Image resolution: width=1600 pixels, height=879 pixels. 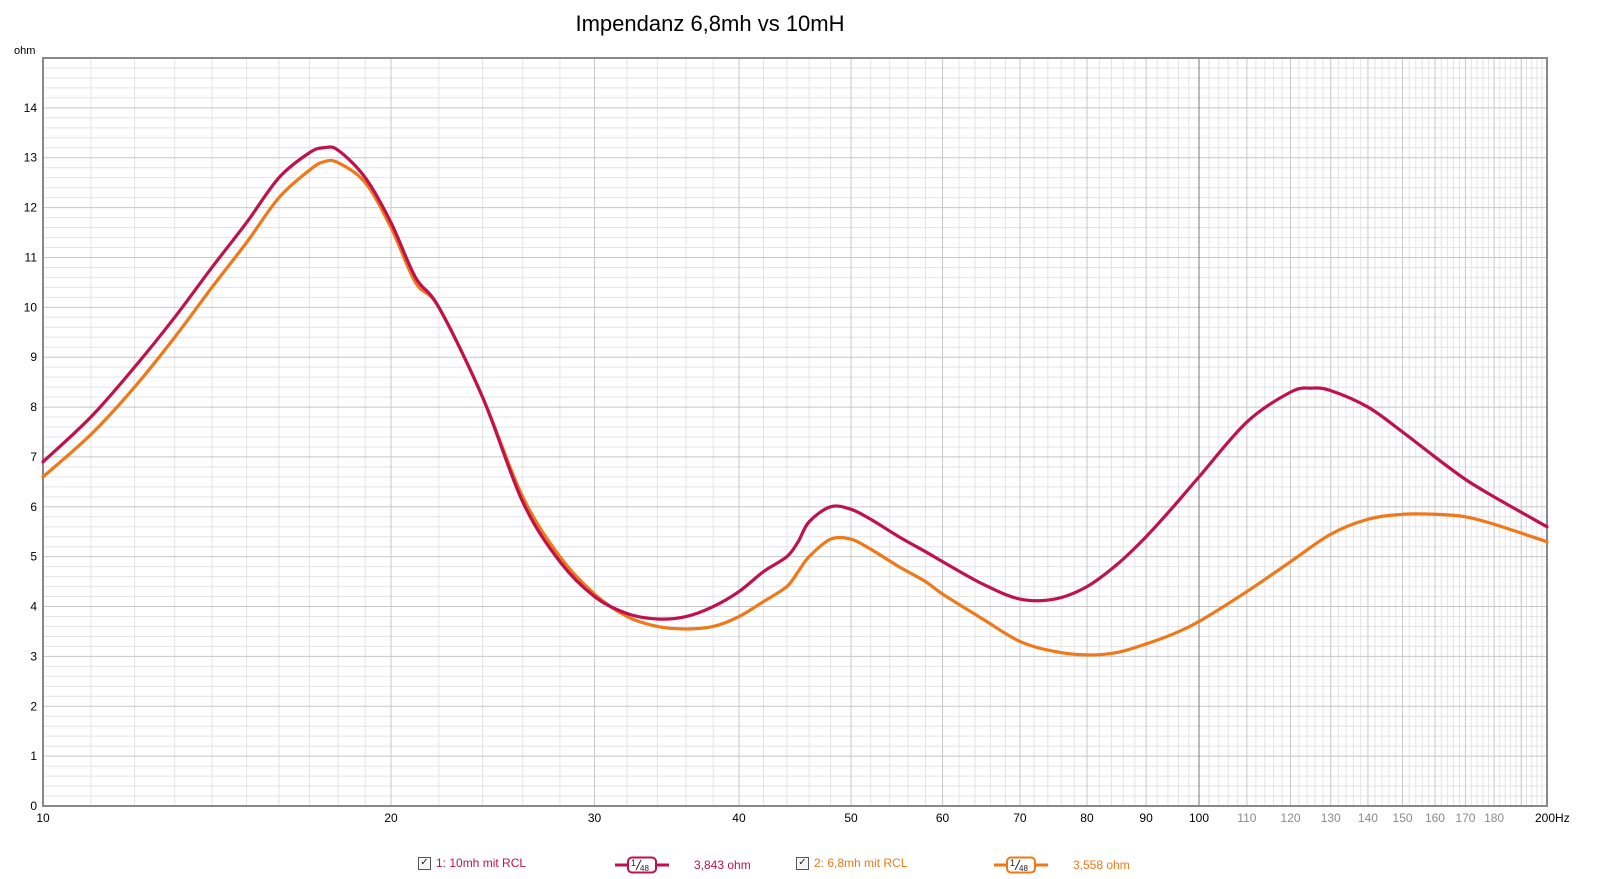 What do you see at coordinates (595, 818) in the screenshot?
I see `x-tick-label: 30` at bounding box center [595, 818].